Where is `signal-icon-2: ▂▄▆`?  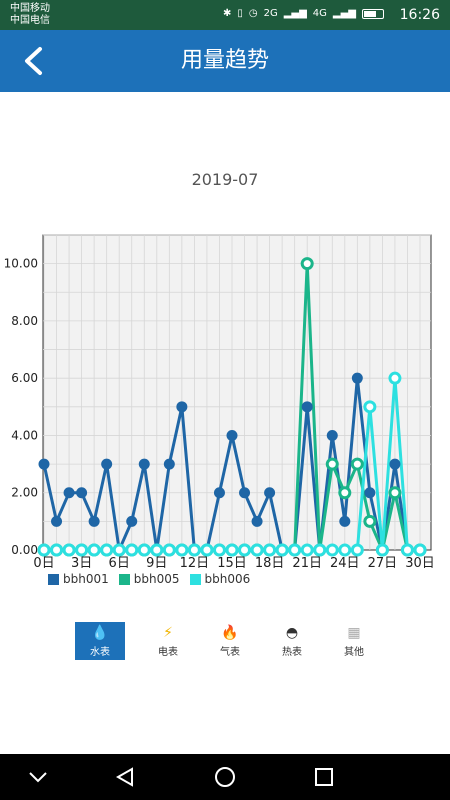 signal-icon-2: ▂▄▆ is located at coordinates (344, 13).